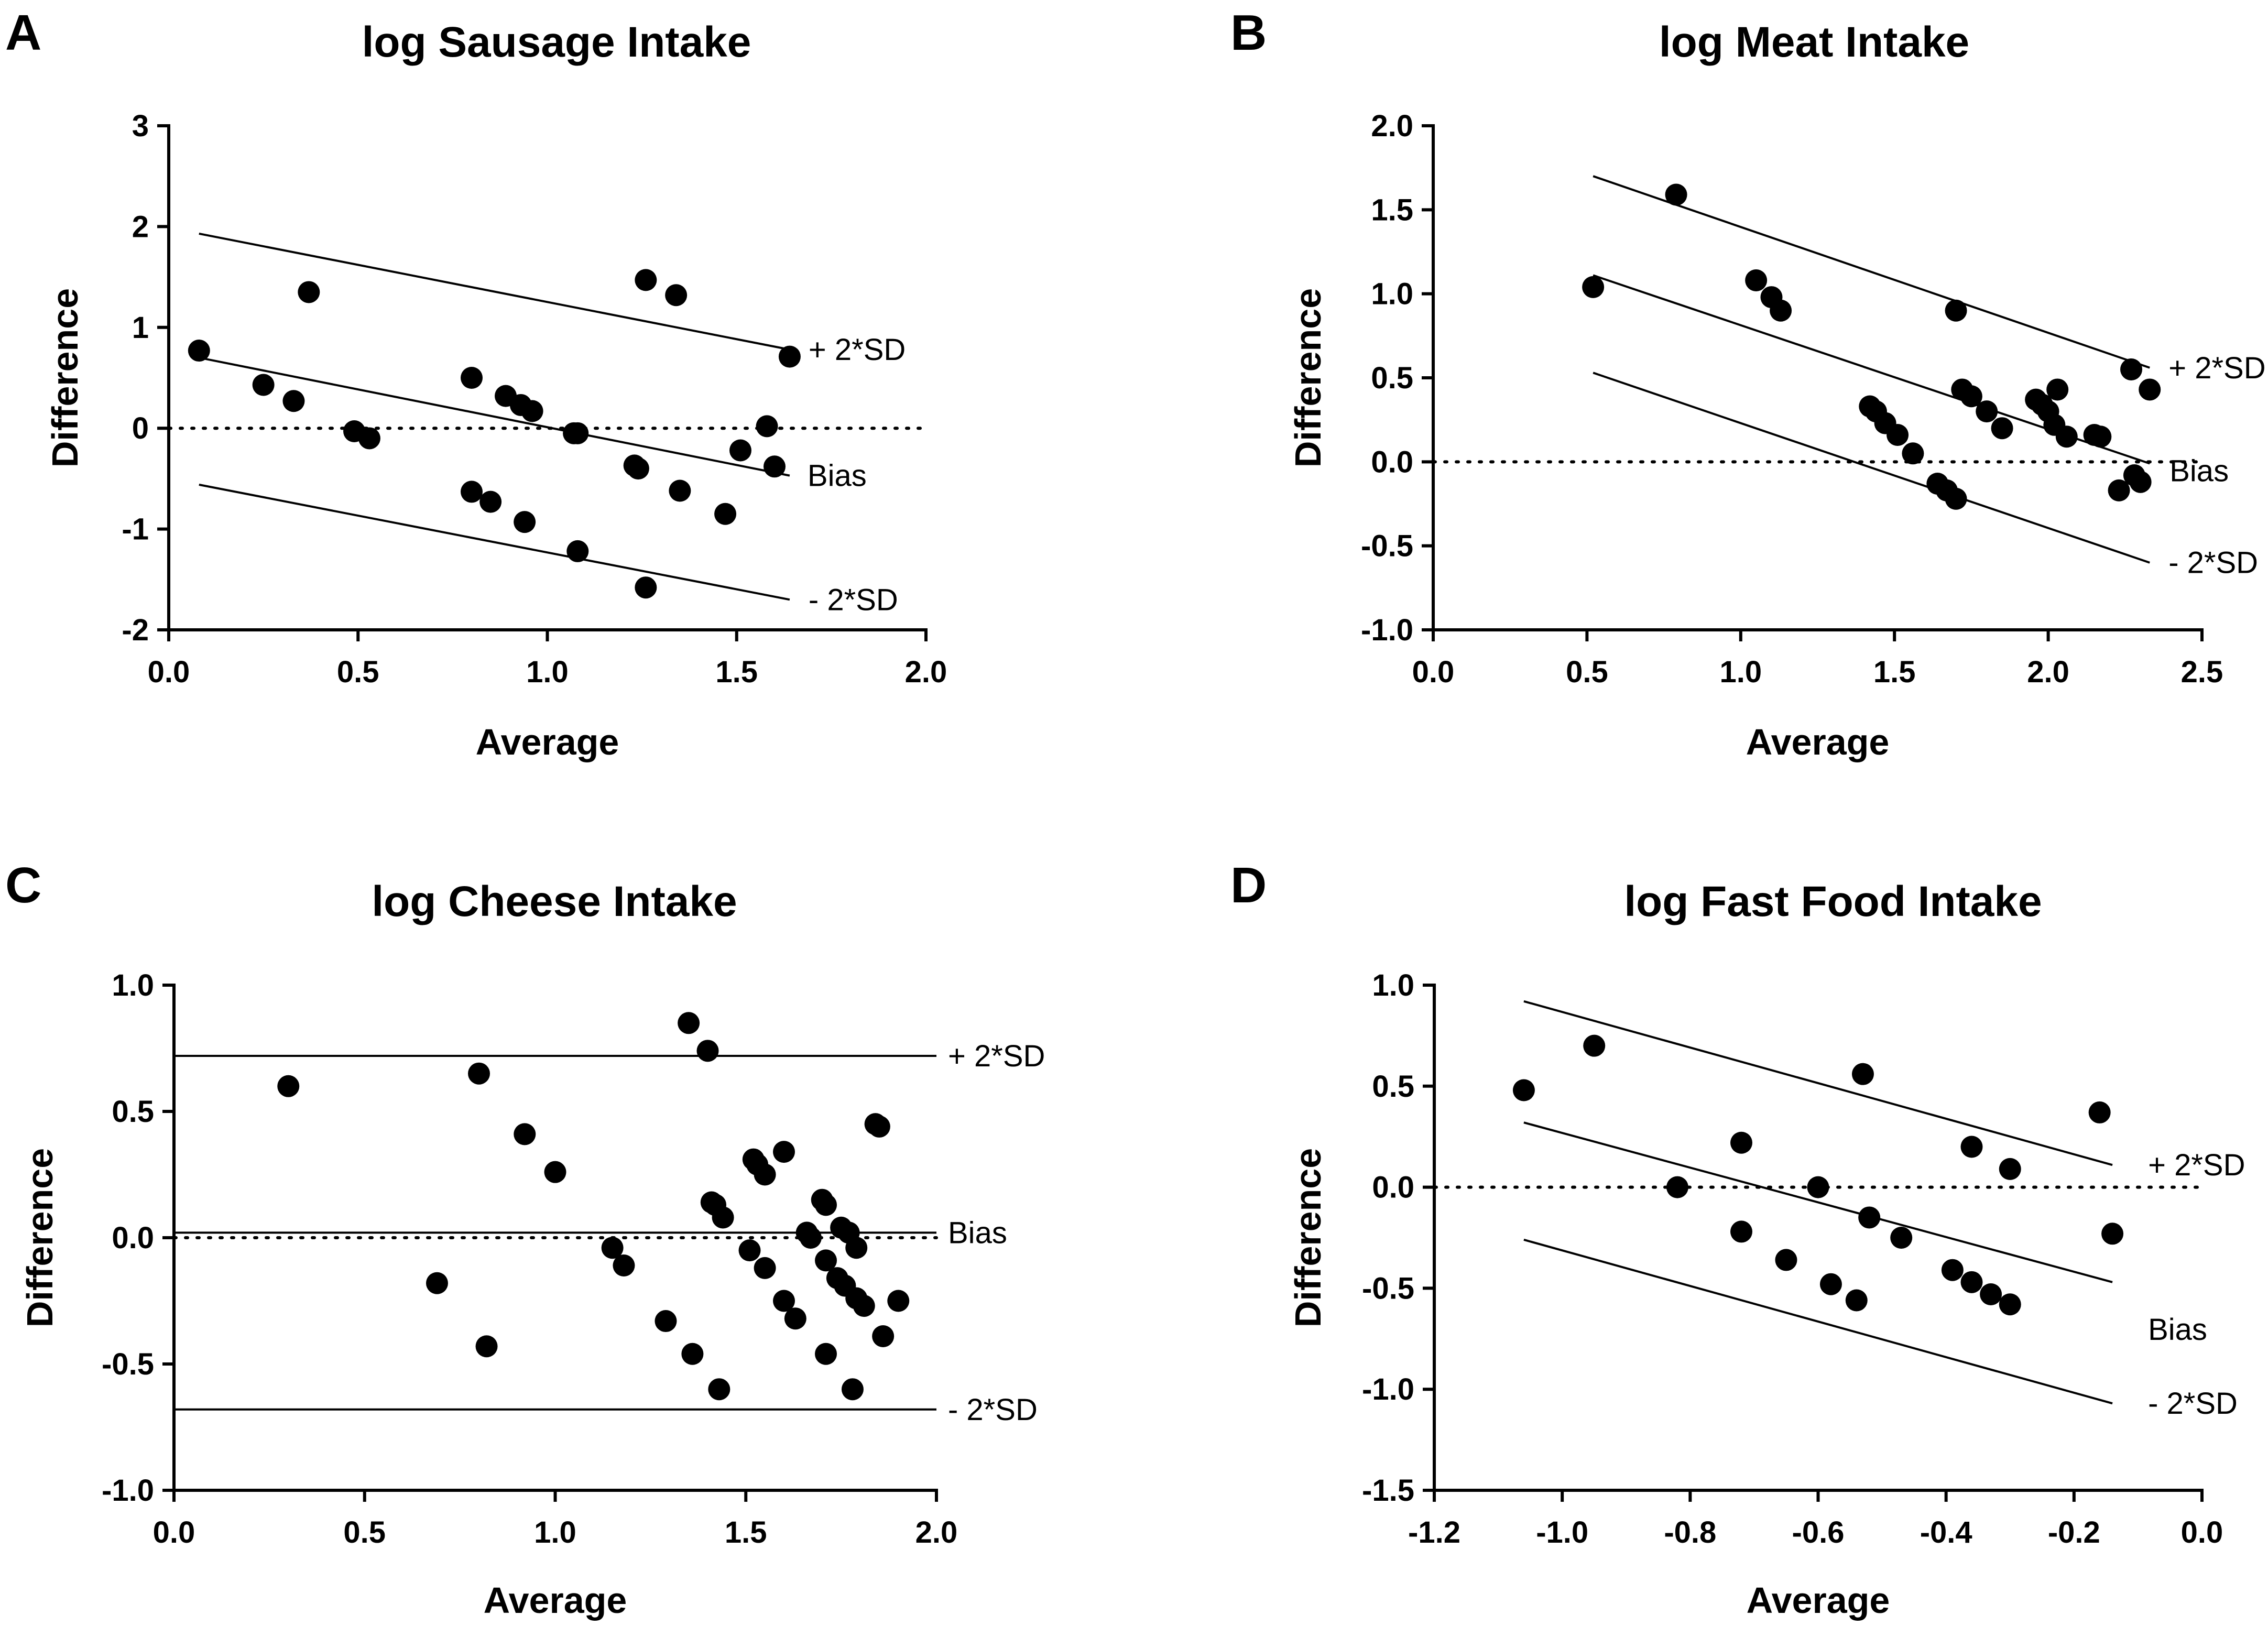 The width and height of the screenshot is (2268, 1626). I want to click on x-tick-label: -1.0, so click(1562, 1532).